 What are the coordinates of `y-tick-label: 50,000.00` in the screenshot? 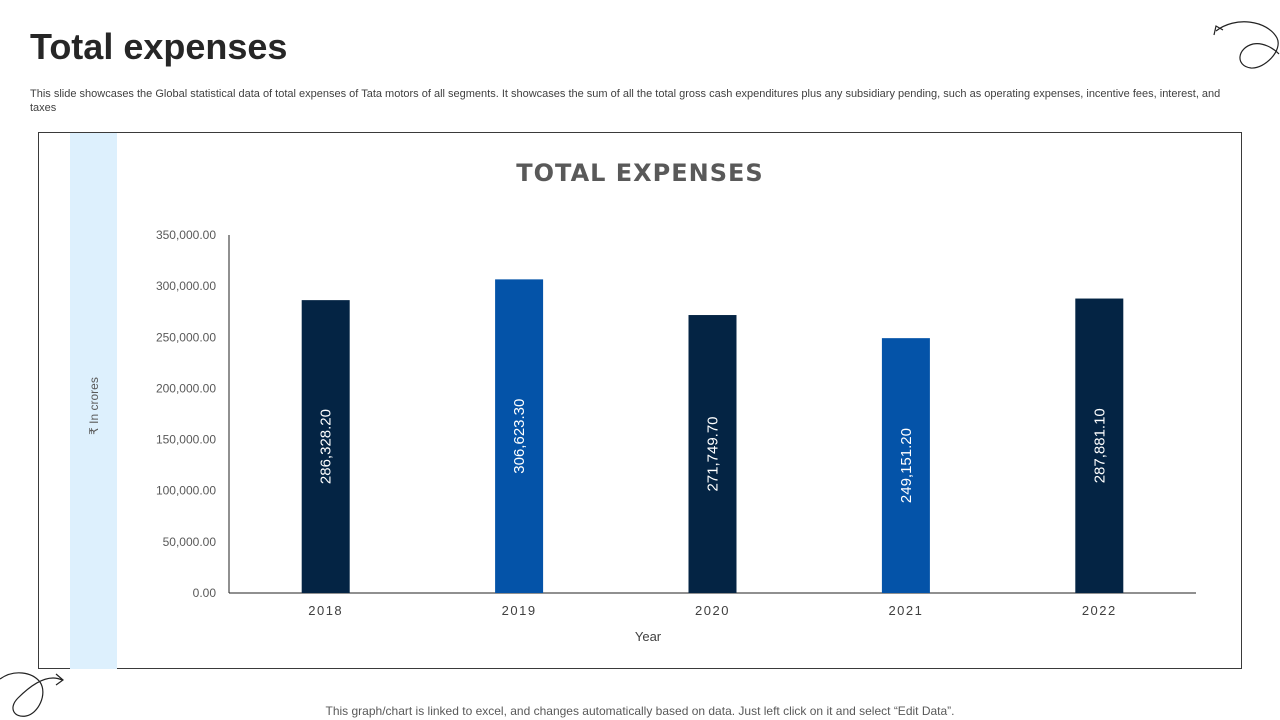 It's located at (190, 542).